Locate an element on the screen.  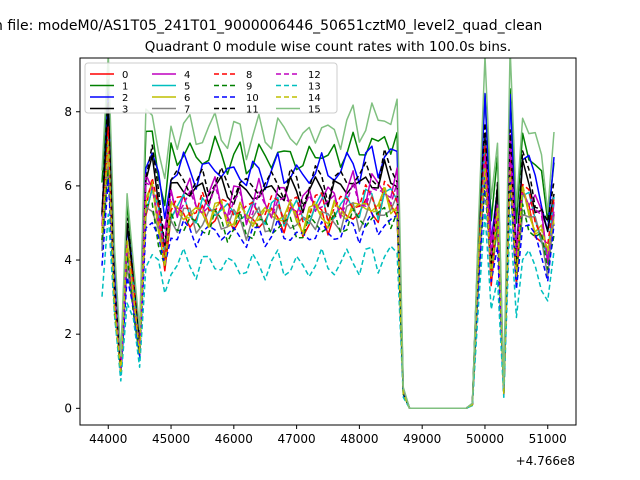
y-axis: 0 2 4 6 8 is located at coordinates (72, 260).